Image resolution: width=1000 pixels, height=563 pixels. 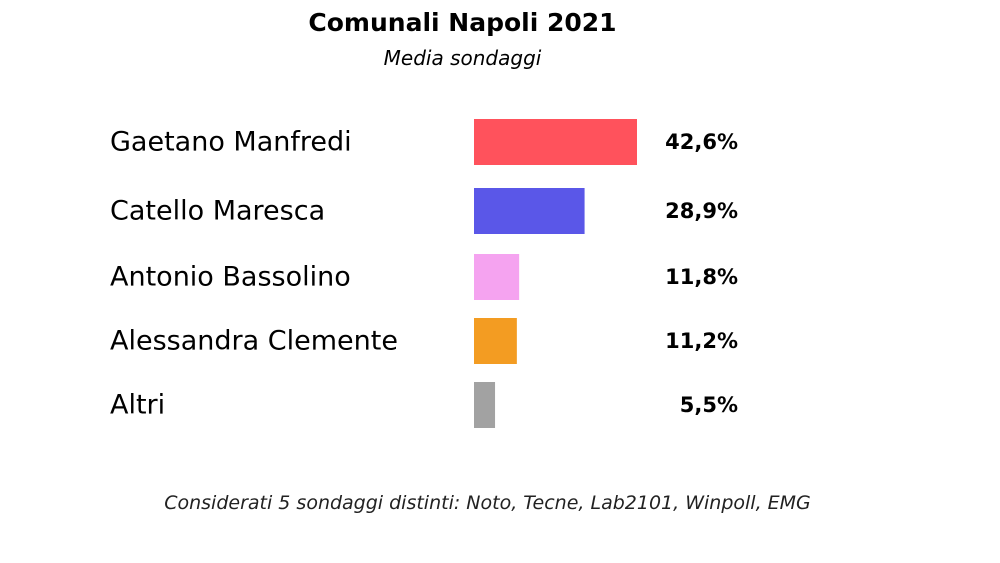 I want to click on bar-antonio-bassolino, so click(x=497, y=277).